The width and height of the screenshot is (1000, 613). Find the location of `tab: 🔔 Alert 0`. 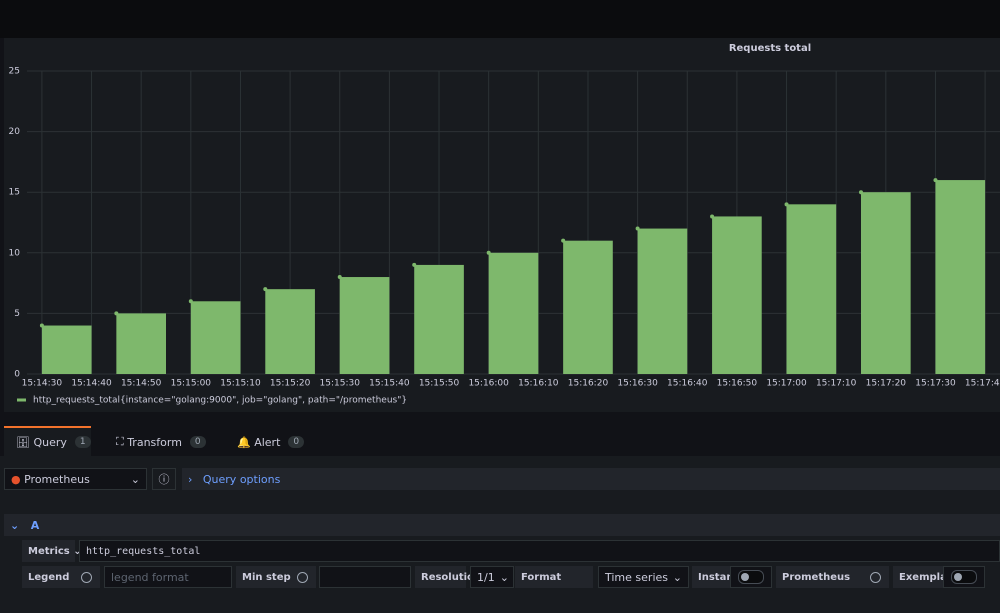

tab: 🔔 Alert 0 is located at coordinates (271, 442).